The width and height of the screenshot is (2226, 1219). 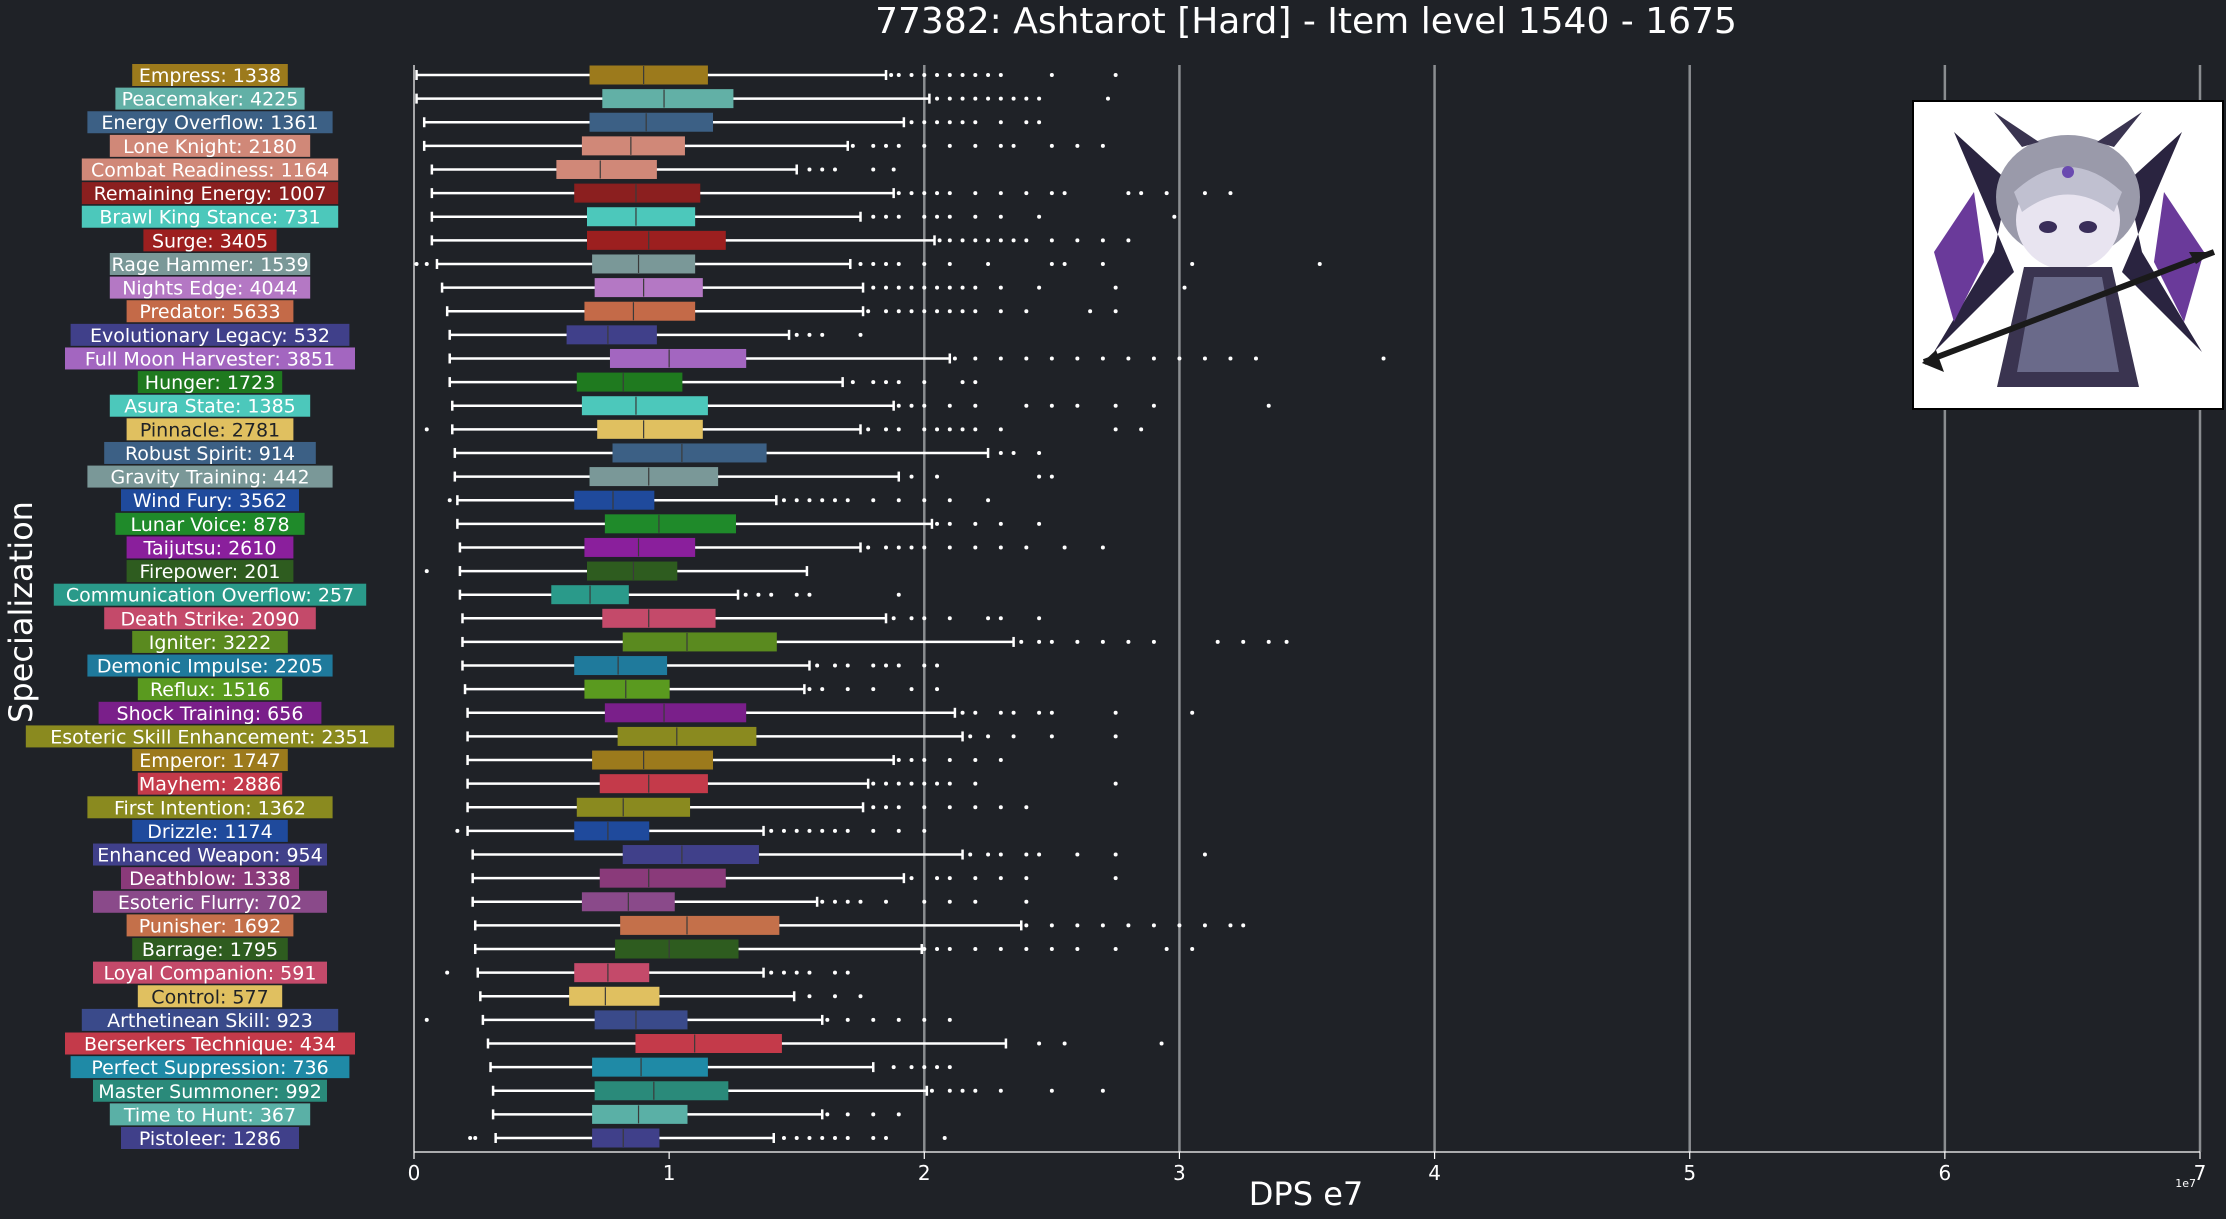 What do you see at coordinates (210, 618) in the screenshot?
I see `category-label: Death Strike: 2090` at bounding box center [210, 618].